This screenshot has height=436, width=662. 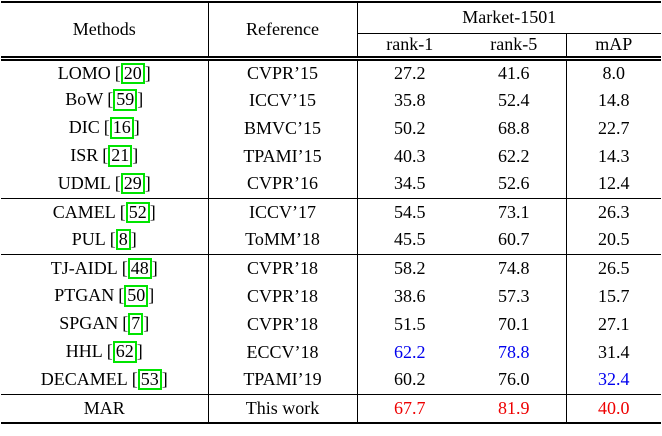 I want to click on method-cell: TJ-AIDL[48], so click(x=105, y=267).